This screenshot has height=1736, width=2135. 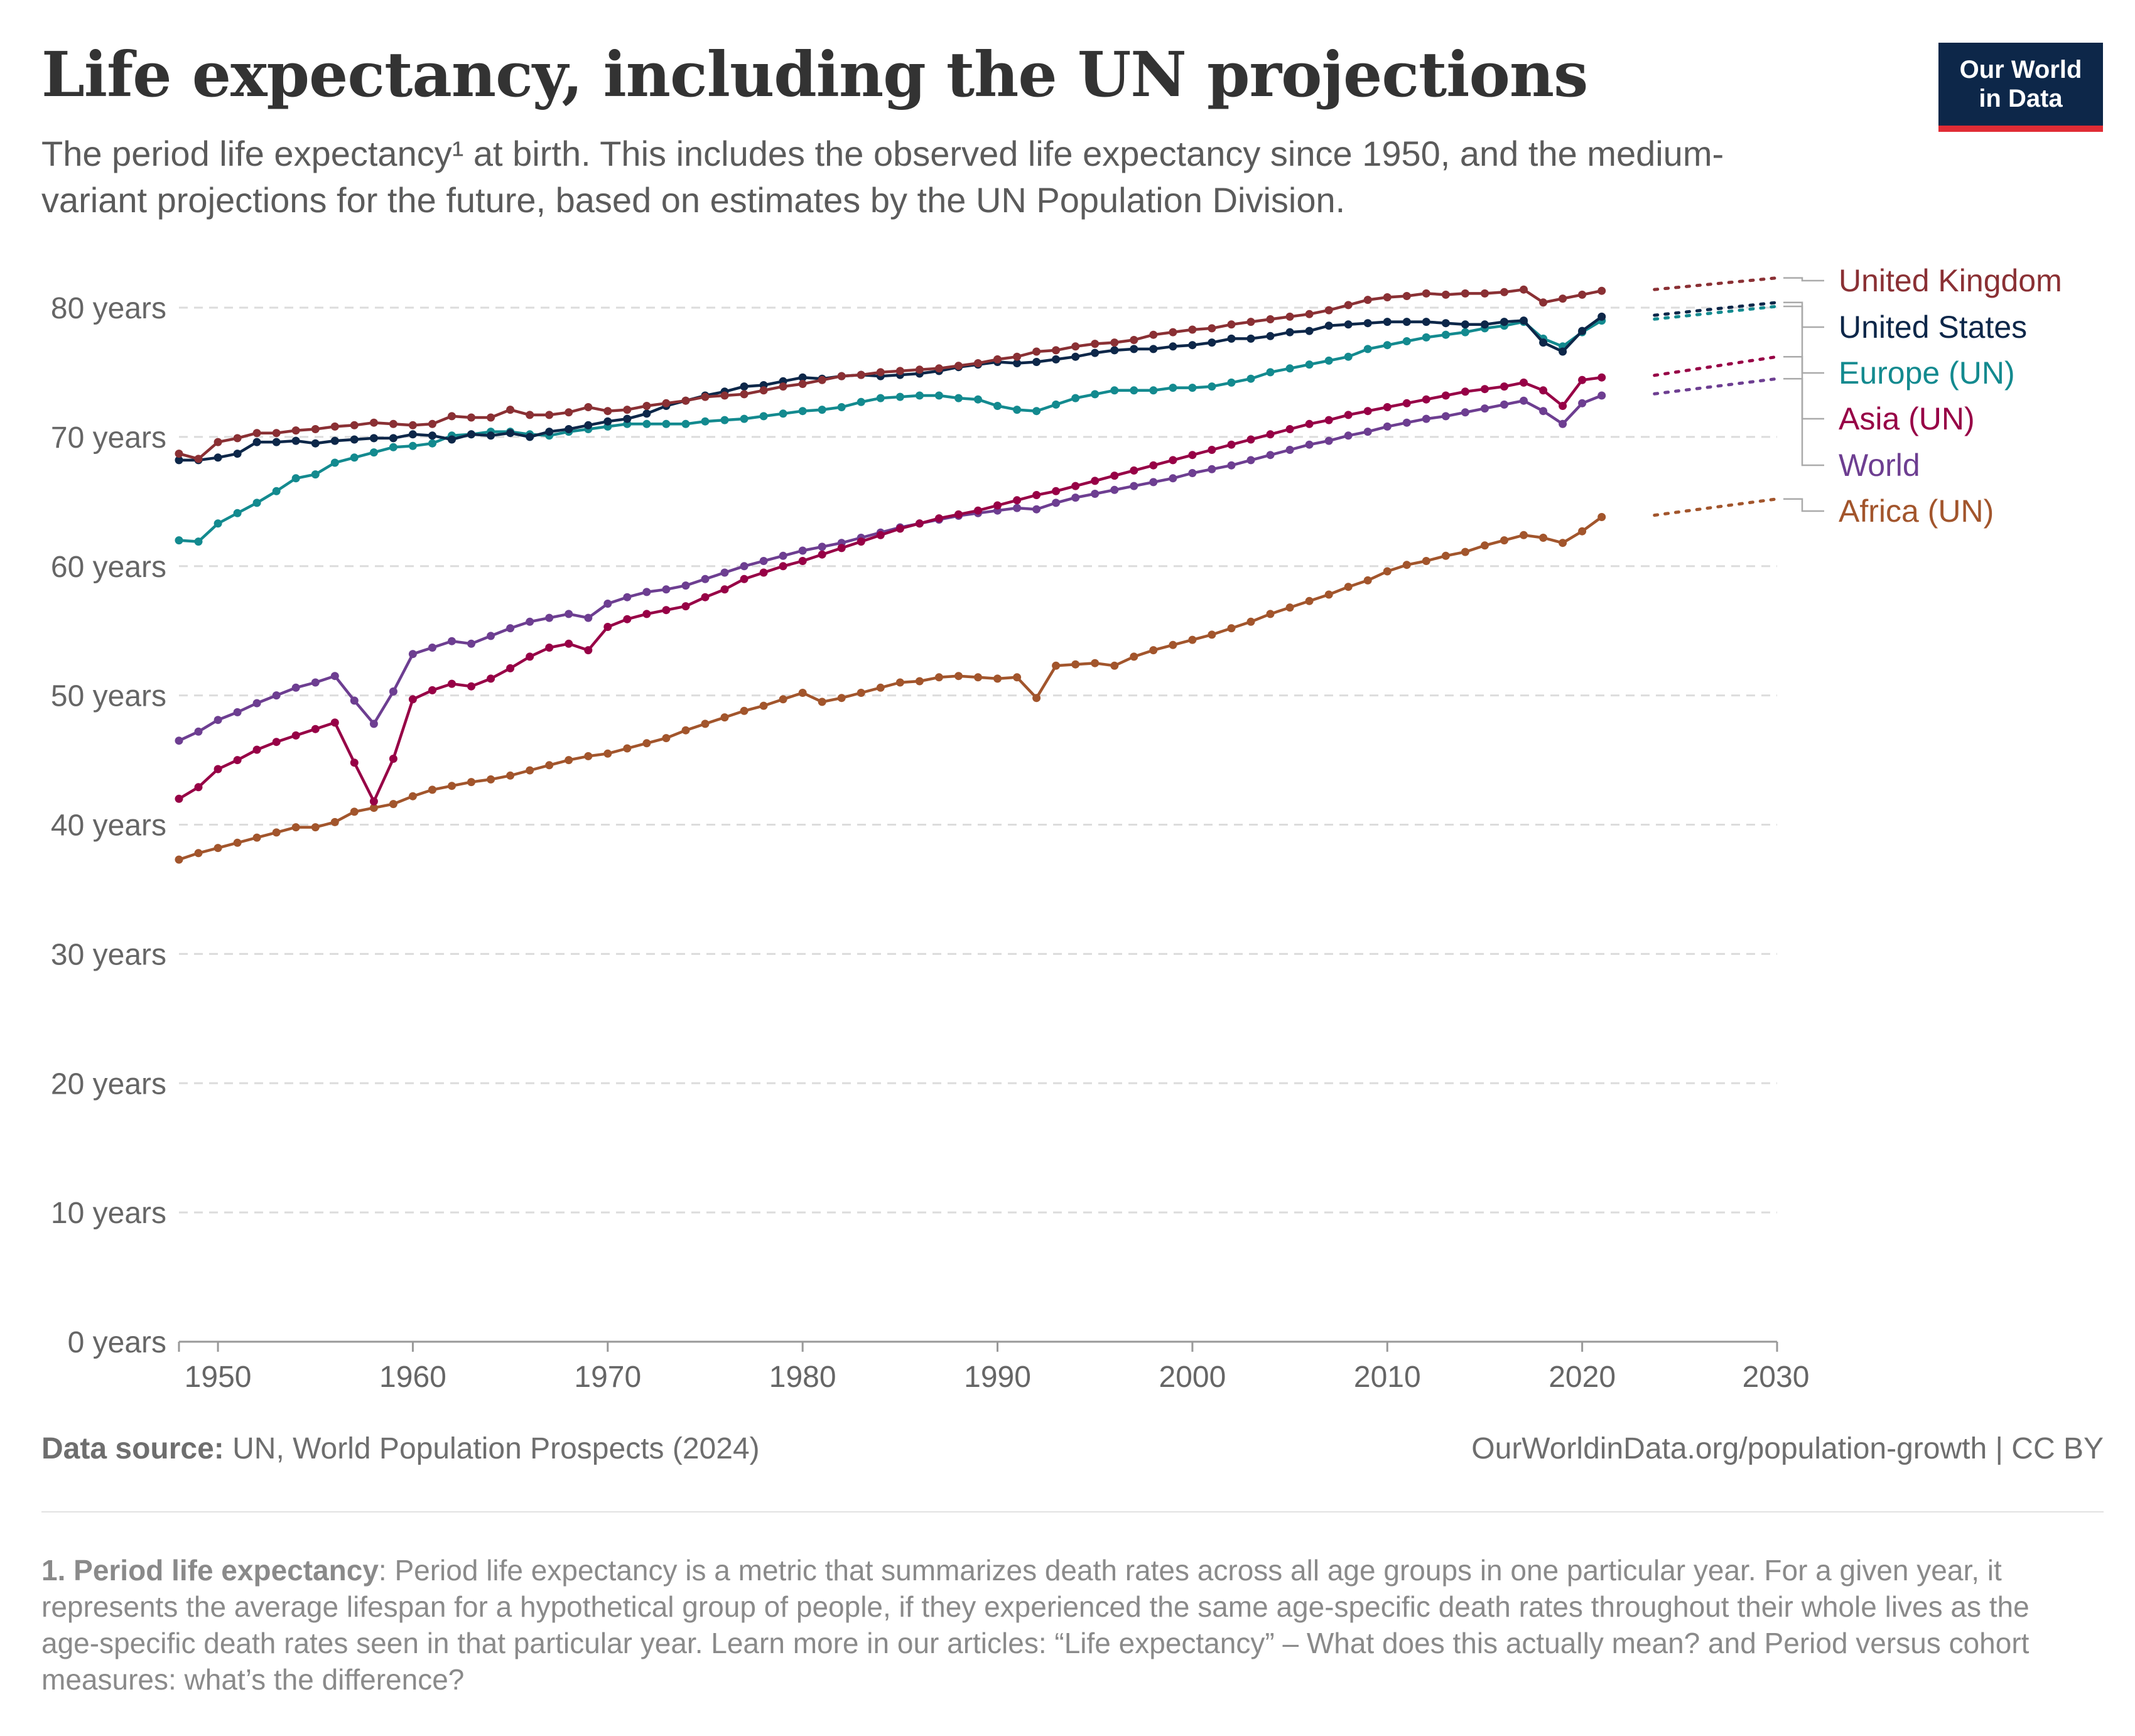 I want to click on owid-logo: Our World in Data, so click(x=2020, y=88).